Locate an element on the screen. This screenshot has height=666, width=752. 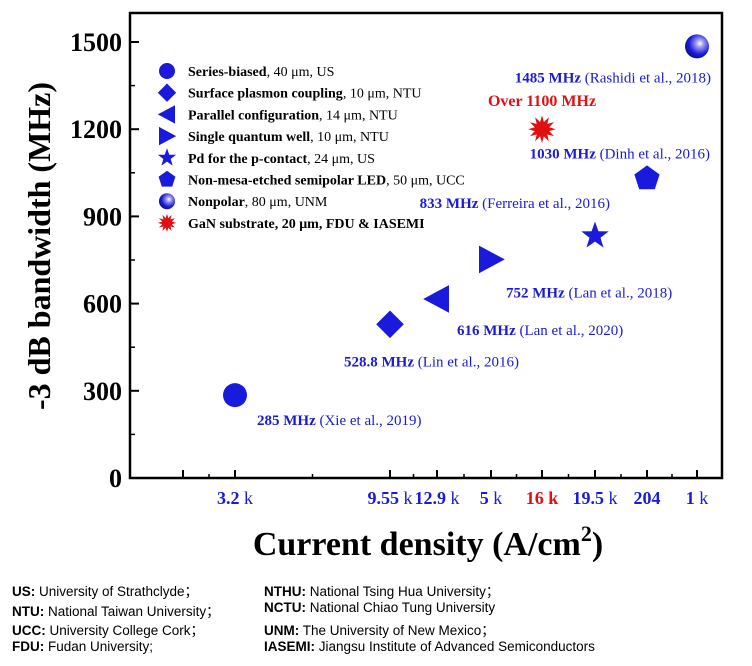
data-label-reference: (Ferreira et al., 2016) is located at coordinates (544, 204).